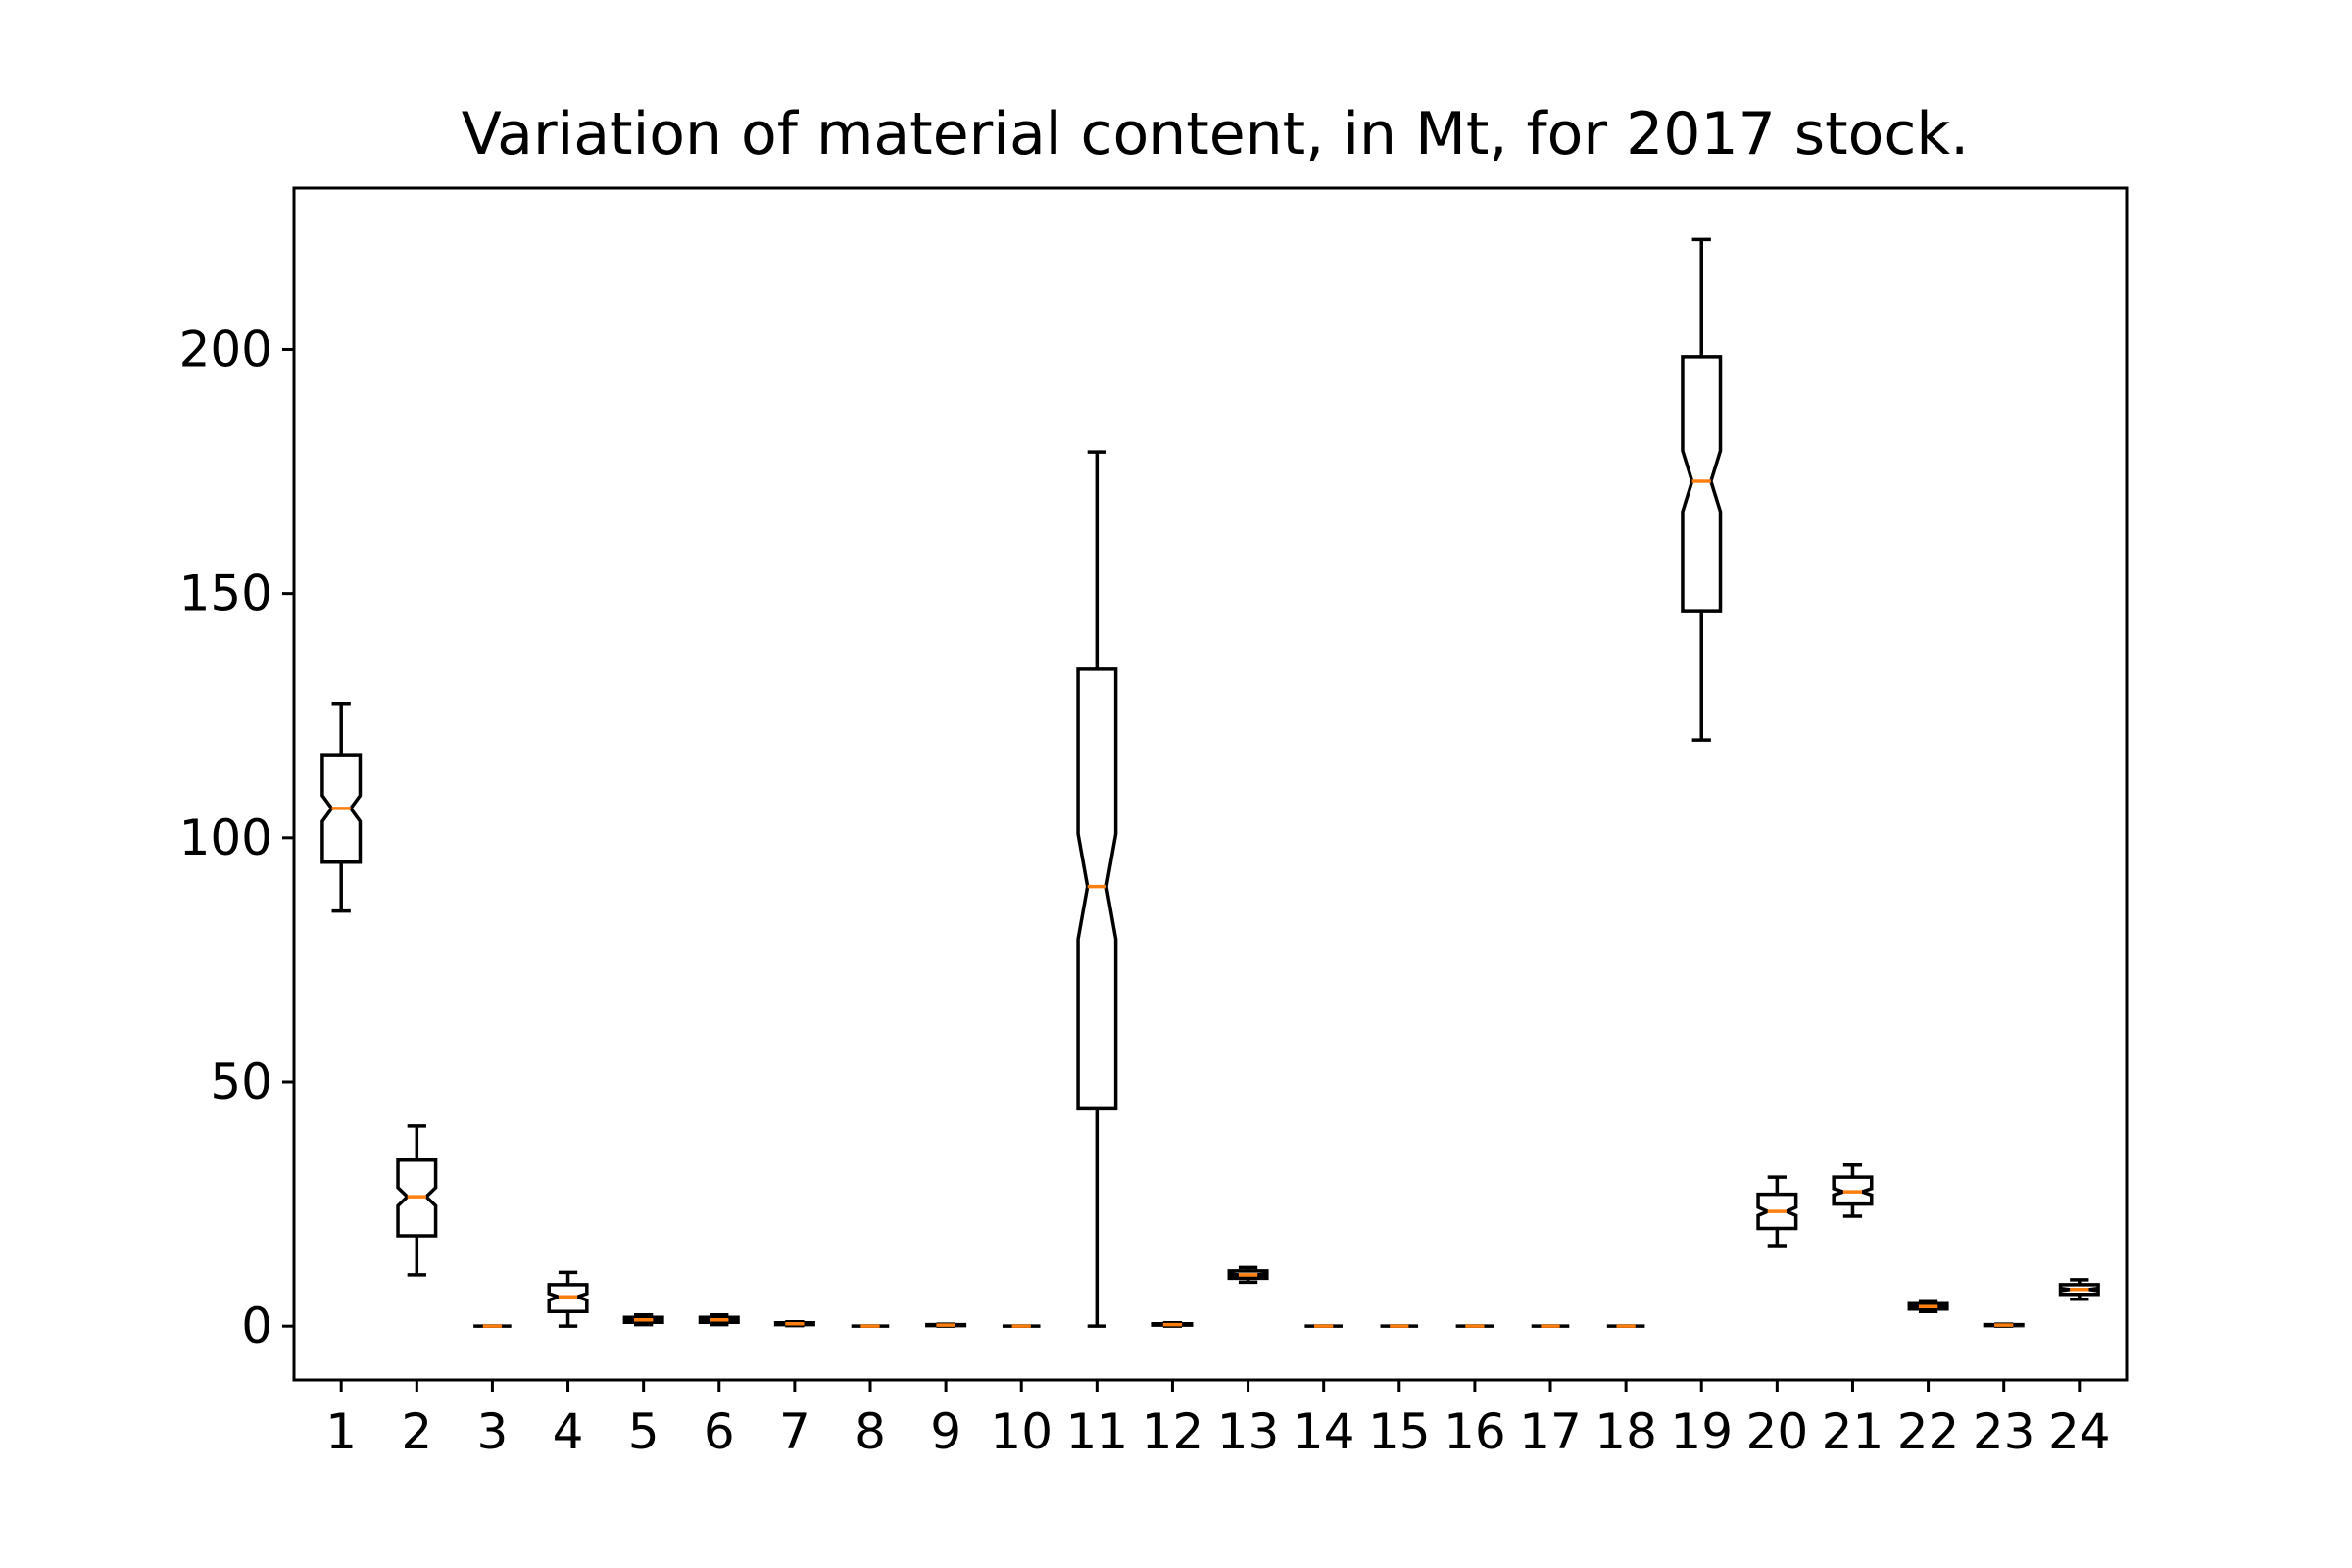  I want to click on x-tick-label: 2, so click(416, 1431).